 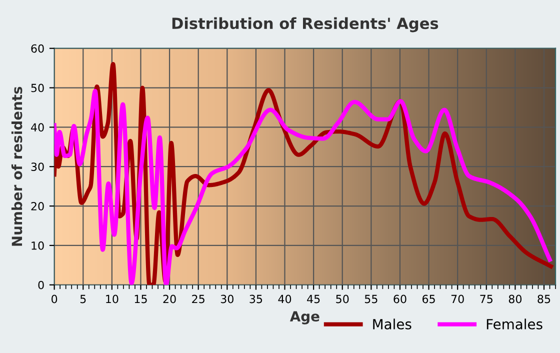 I want to click on y-tick-label: 10, so click(x=38, y=245).